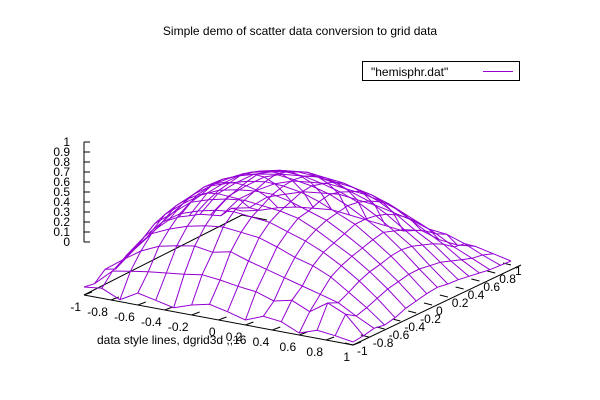 This screenshot has height=400, width=600. What do you see at coordinates (172, 340) in the screenshot?
I see `x-axis-label: data style lines, dgrid3d ,,16` at bounding box center [172, 340].